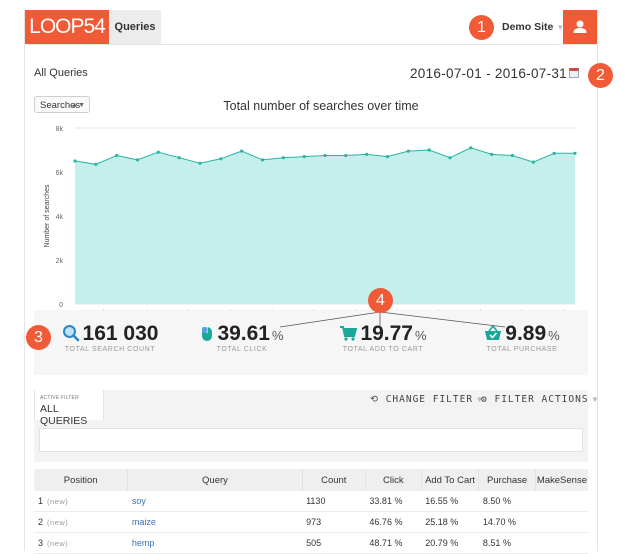 The width and height of the screenshot is (640, 554). Describe the element at coordinates (311, 440) in the screenshot. I see `filter-input` at that location.